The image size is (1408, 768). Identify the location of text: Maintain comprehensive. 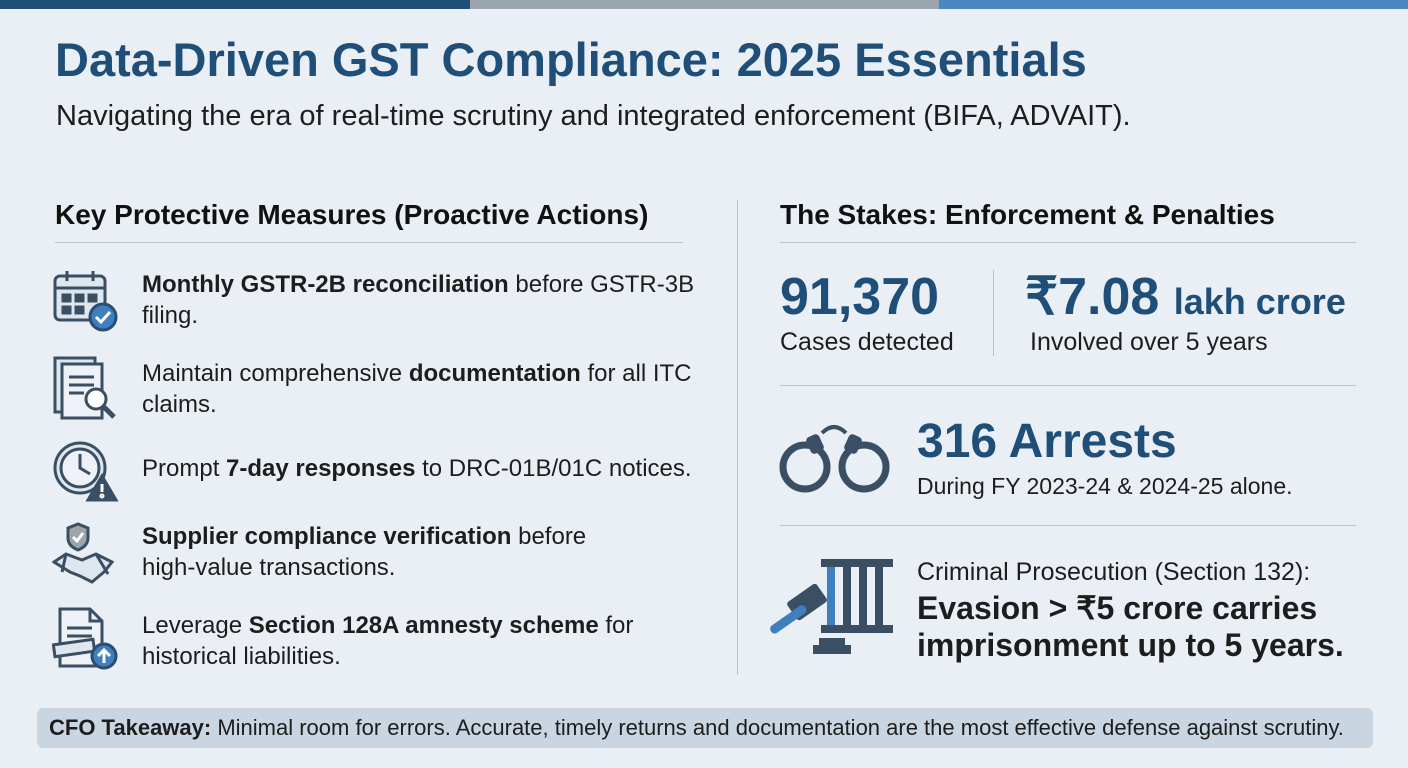
(275, 373).